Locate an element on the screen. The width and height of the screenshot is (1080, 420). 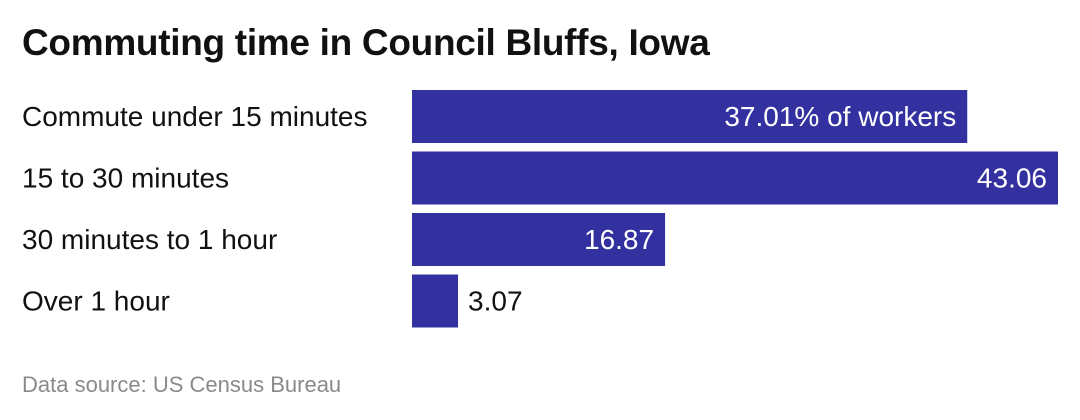
chart-title: Commuting time in Council Bluffs, Iowa is located at coordinates (366, 42).